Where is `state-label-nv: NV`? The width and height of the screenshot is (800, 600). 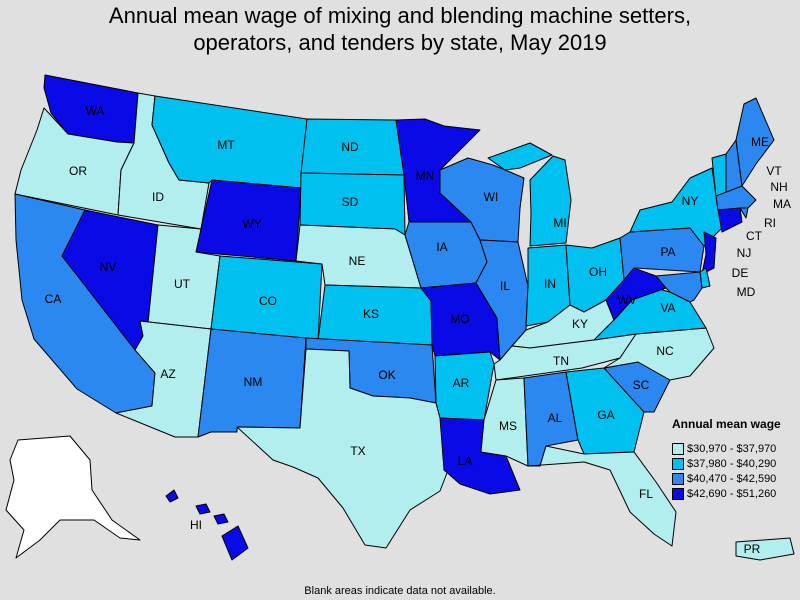
state-label-nv: NV is located at coordinates (108, 267).